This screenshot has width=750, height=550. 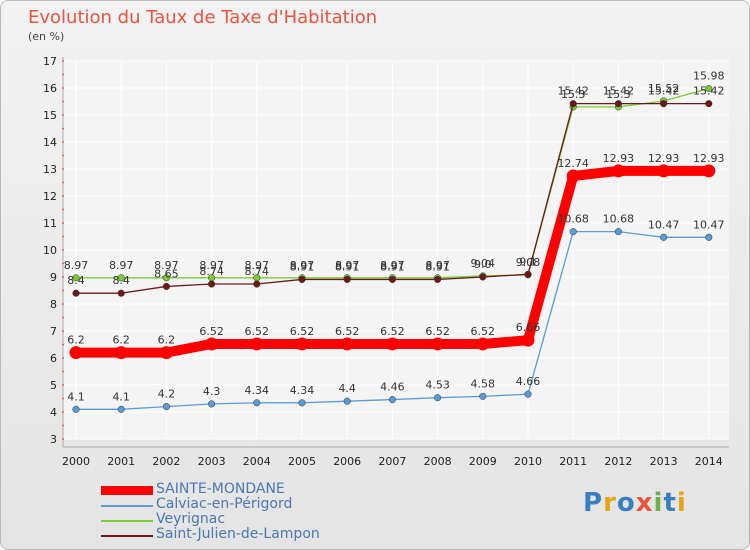 What do you see at coordinates (528, 381) in the screenshot?
I see `data-label: 4.66` at bounding box center [528, 381].